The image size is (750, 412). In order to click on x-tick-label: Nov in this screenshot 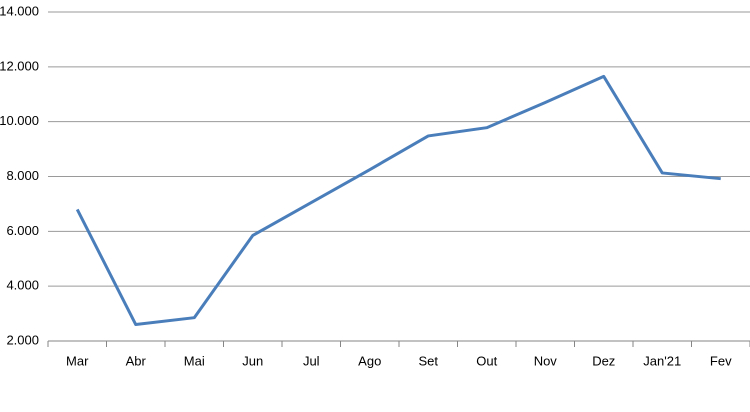, I will do `click(546, 360)`.